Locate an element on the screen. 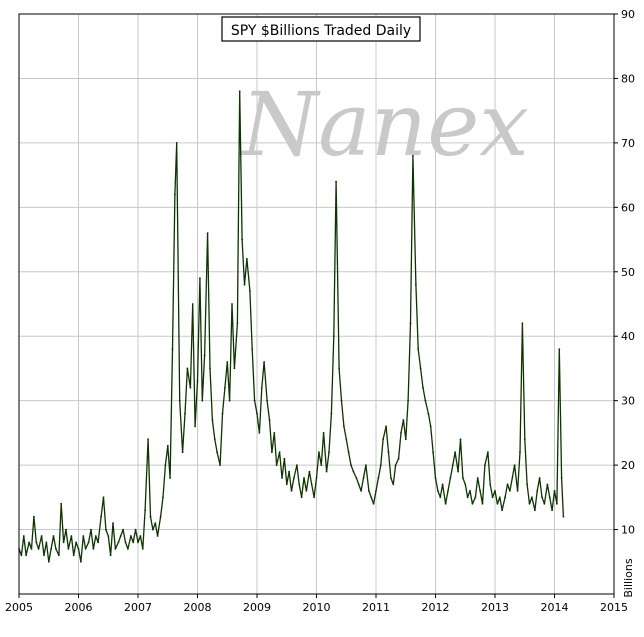 The height and width of the screenshot is (637, 644). x-tick-label: 2014 is located at coordinates (555, 607).